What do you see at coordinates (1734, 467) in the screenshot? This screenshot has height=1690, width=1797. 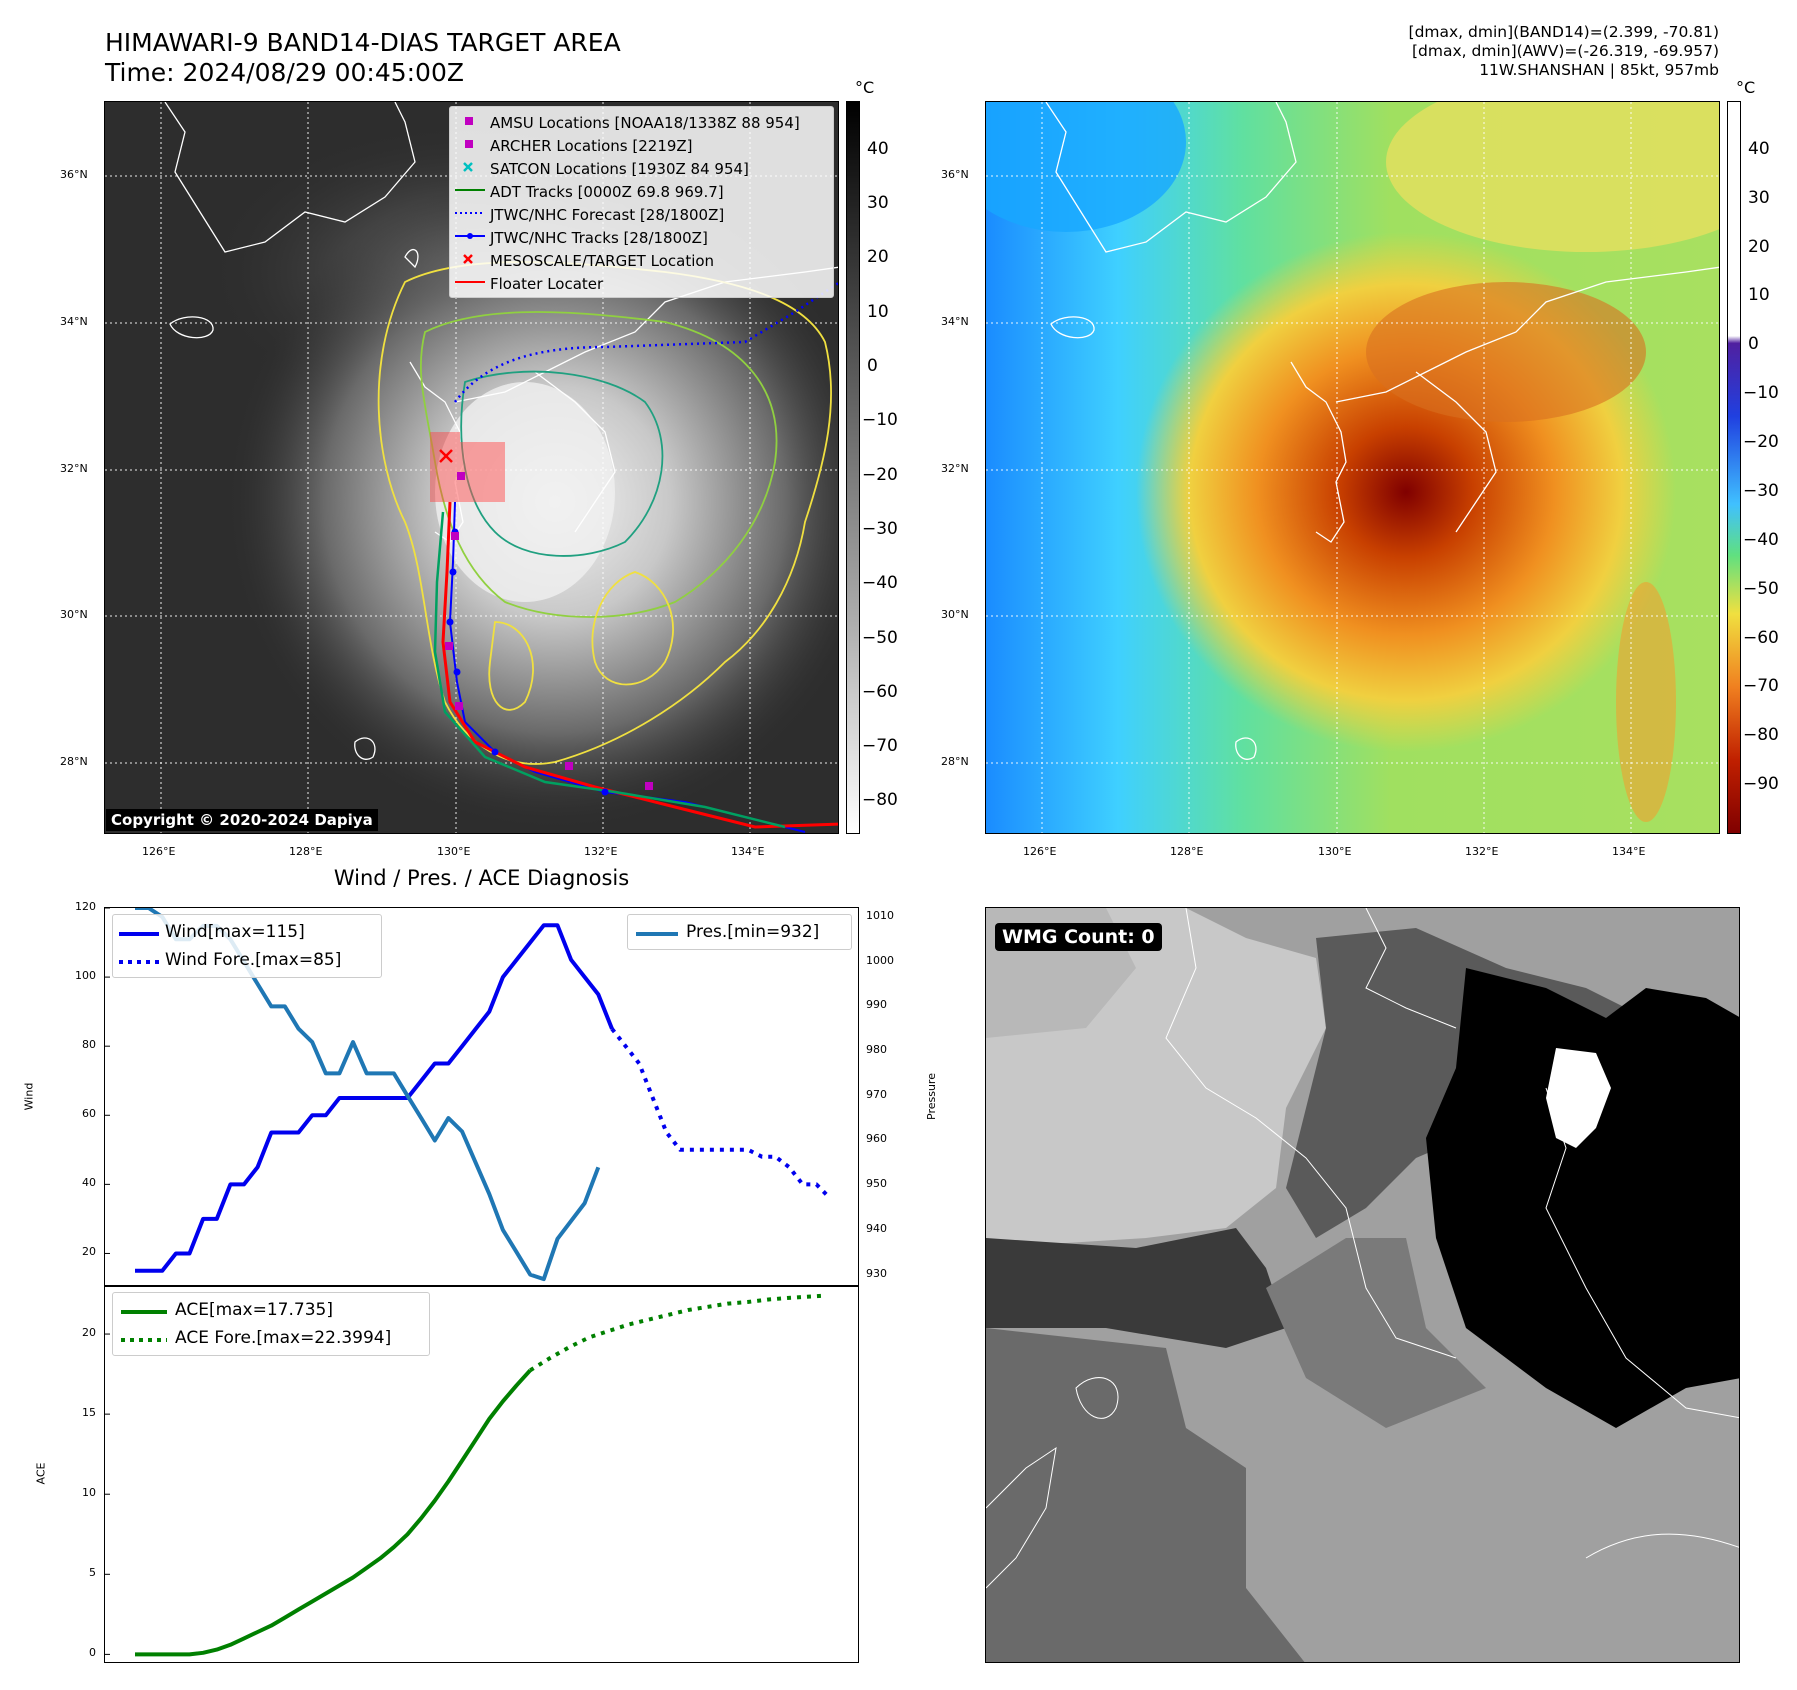 I see `awv-colorbar` at bounding box center [1734, 467].